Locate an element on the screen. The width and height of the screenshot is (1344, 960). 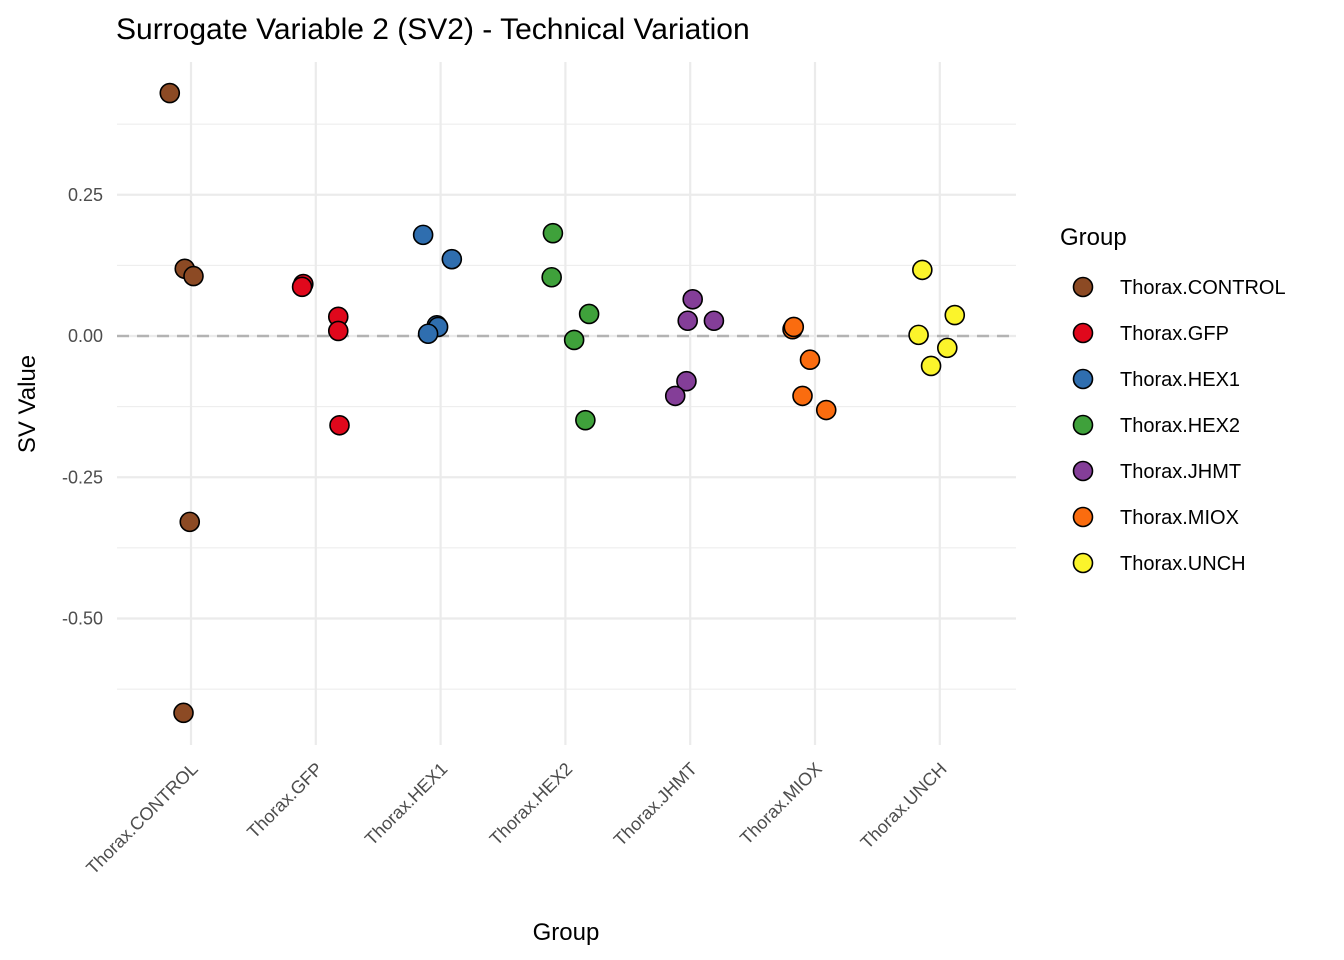
x-tick-label: Thorax.HEX2 is located at coordinates (531, 804).